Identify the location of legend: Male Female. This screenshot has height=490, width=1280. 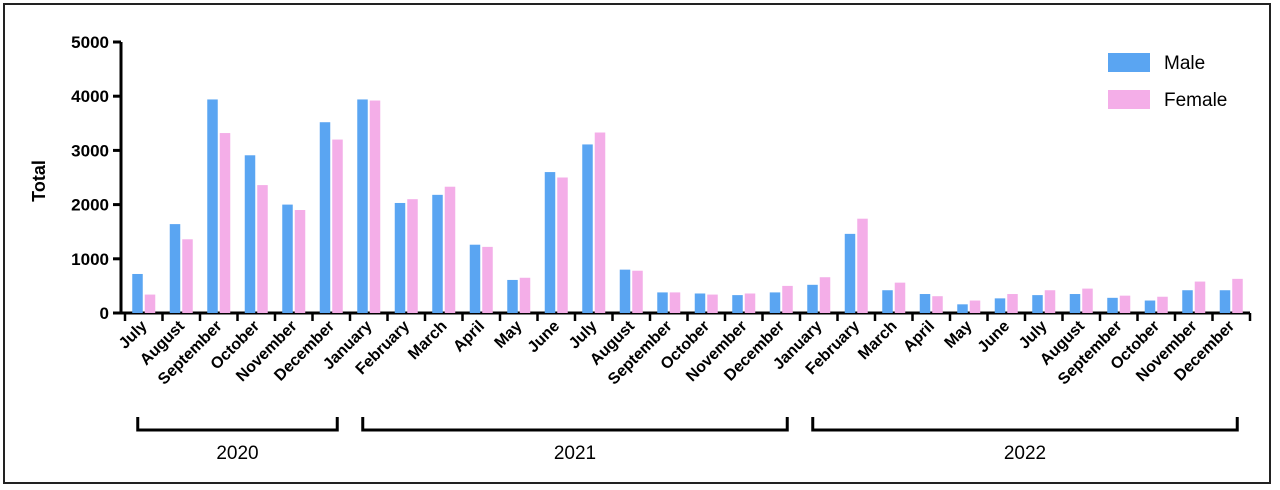
(1167, 82).